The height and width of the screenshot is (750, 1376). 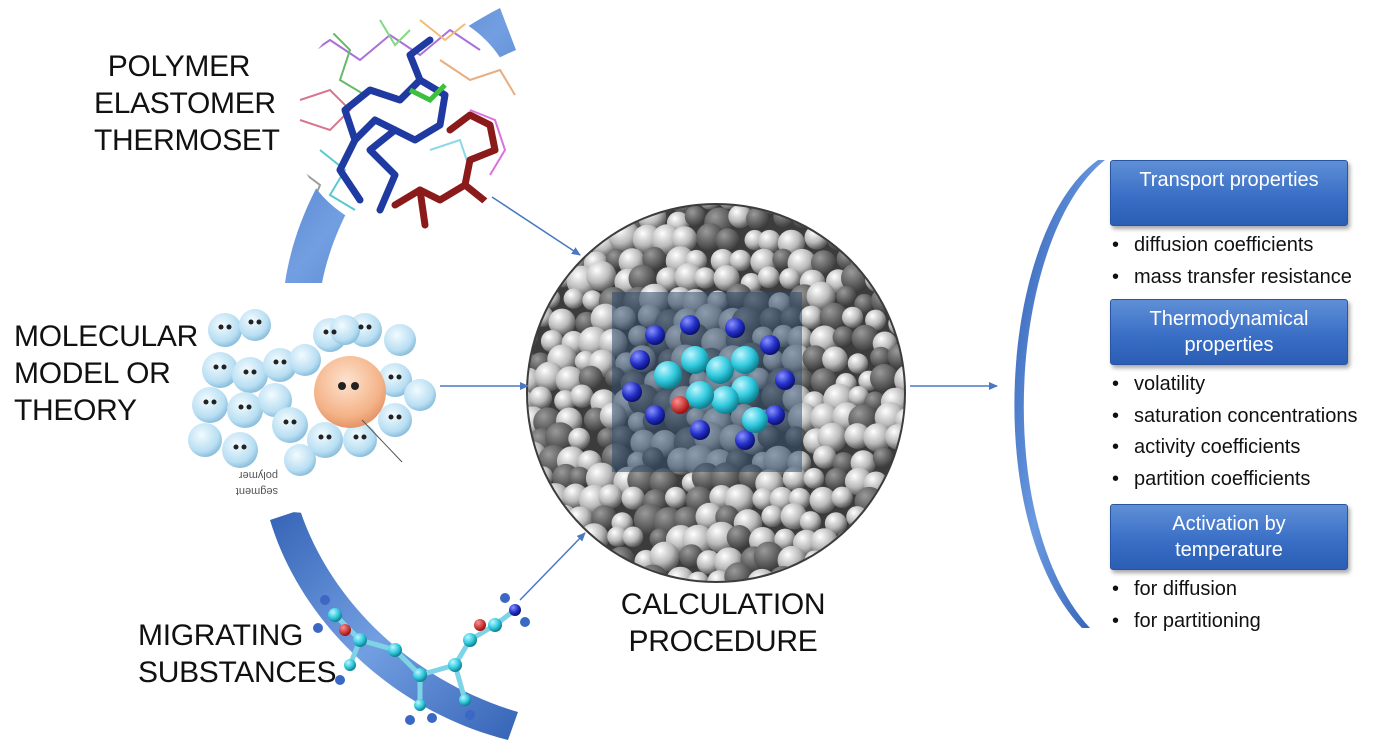 I want to click on activation-title-line1: Activation by, so click(x=1229, y=524).